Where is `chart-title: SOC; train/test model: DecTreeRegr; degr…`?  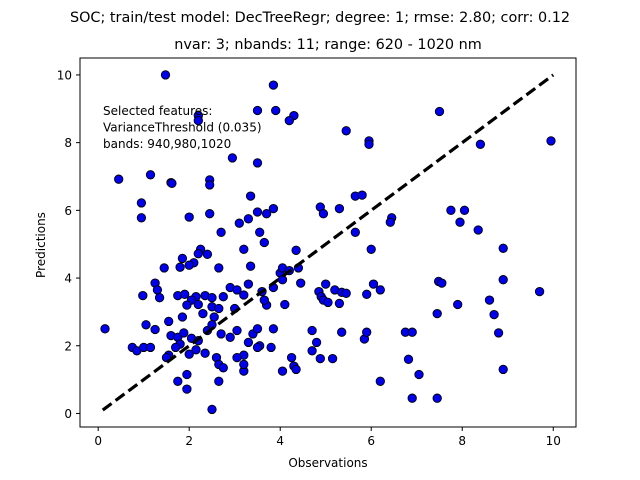 chart-title: SOC; train/test model: DecTreeRegr; degr… is located at coordinates (320, 18).